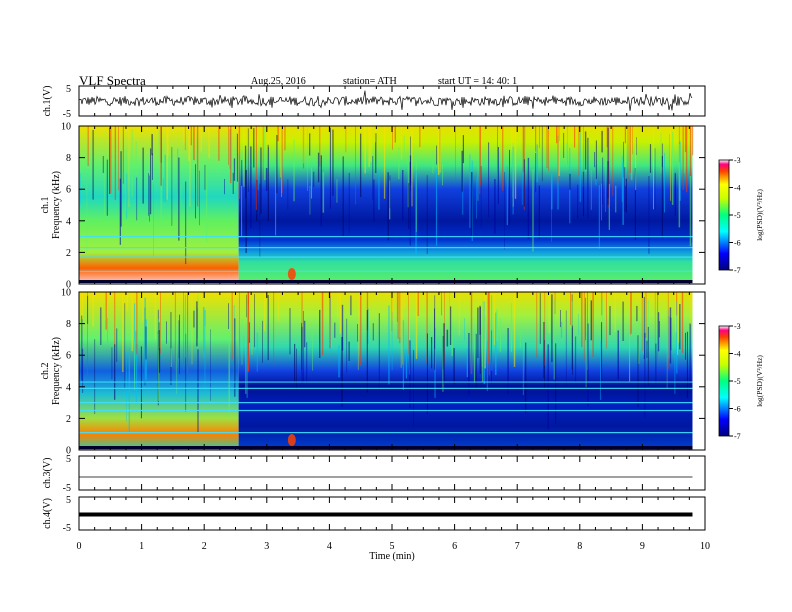 The image size is (792, 612). What do you see at coordinates (370, 81) in the screenshot?
I see `station-label: station= ATH` at bounding box center [370, 81].